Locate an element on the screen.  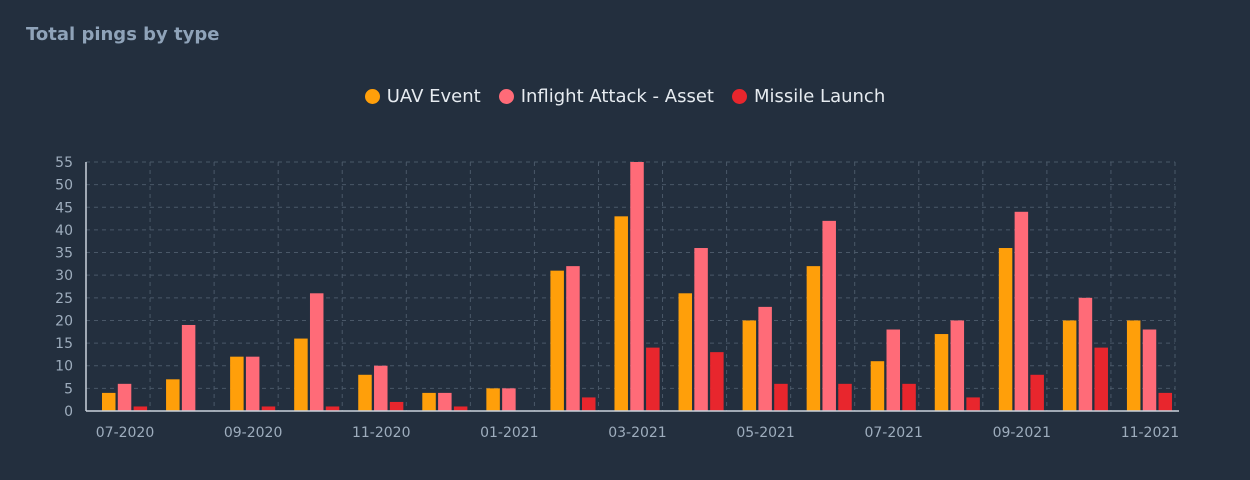
y-tick-label: 40 is located at coordinates (64, 231).